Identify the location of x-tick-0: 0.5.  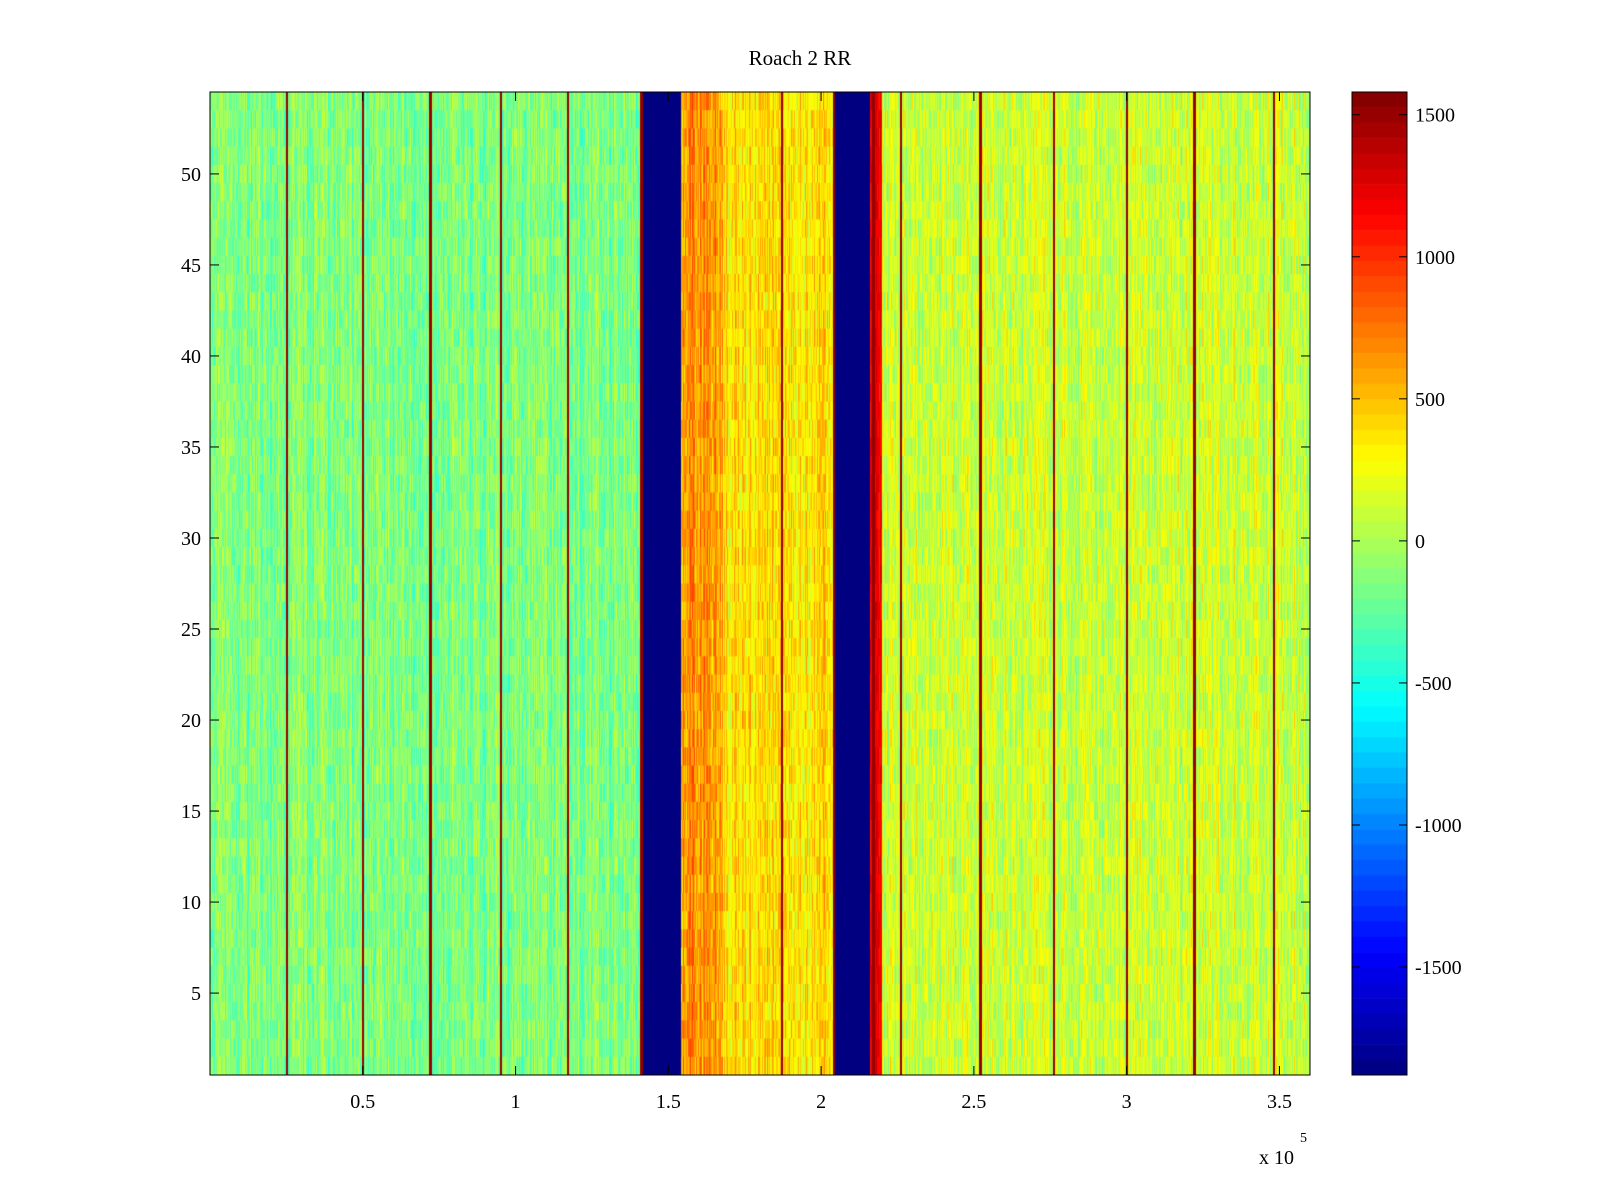
(362, 602).